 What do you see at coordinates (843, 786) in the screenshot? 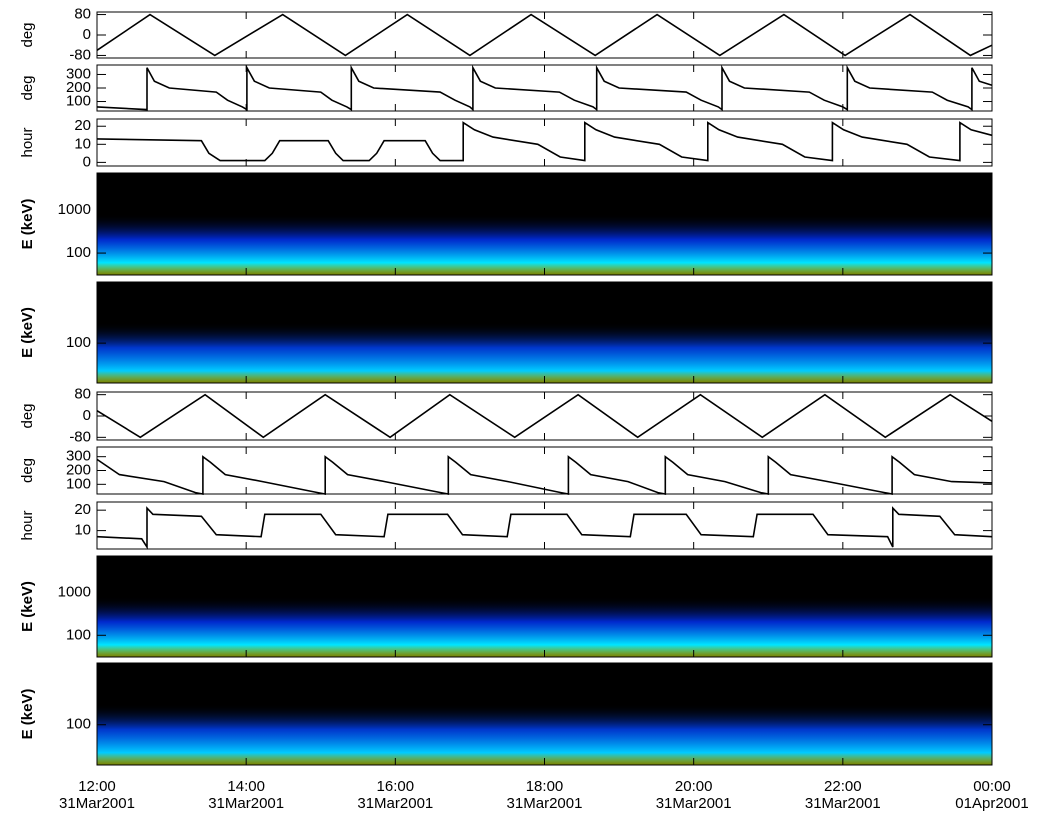
I see `x-tick-label: 22:00` at bounding box center [843, 786].